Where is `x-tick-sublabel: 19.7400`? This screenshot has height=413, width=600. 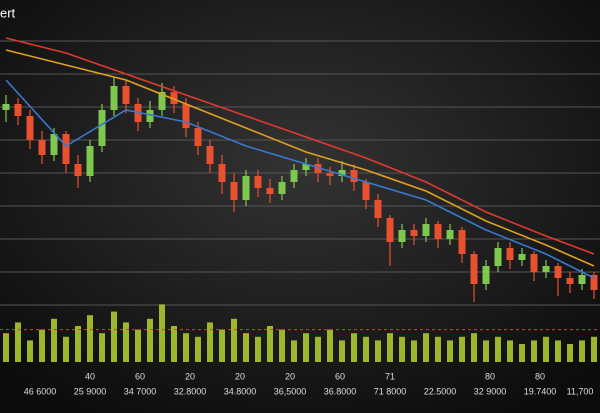 x-tick-sublabel: 19.7400 is located at coordinates (540, 391).